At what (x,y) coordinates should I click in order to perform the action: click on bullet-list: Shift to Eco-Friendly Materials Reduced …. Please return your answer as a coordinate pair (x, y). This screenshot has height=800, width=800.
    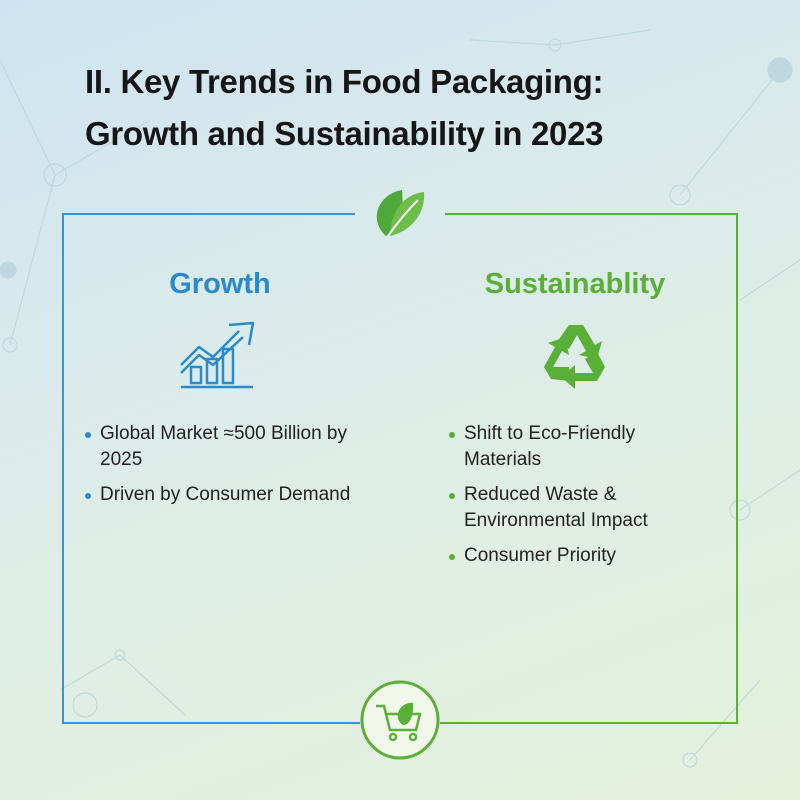
    Looking at the image, I should click on (579, 499).